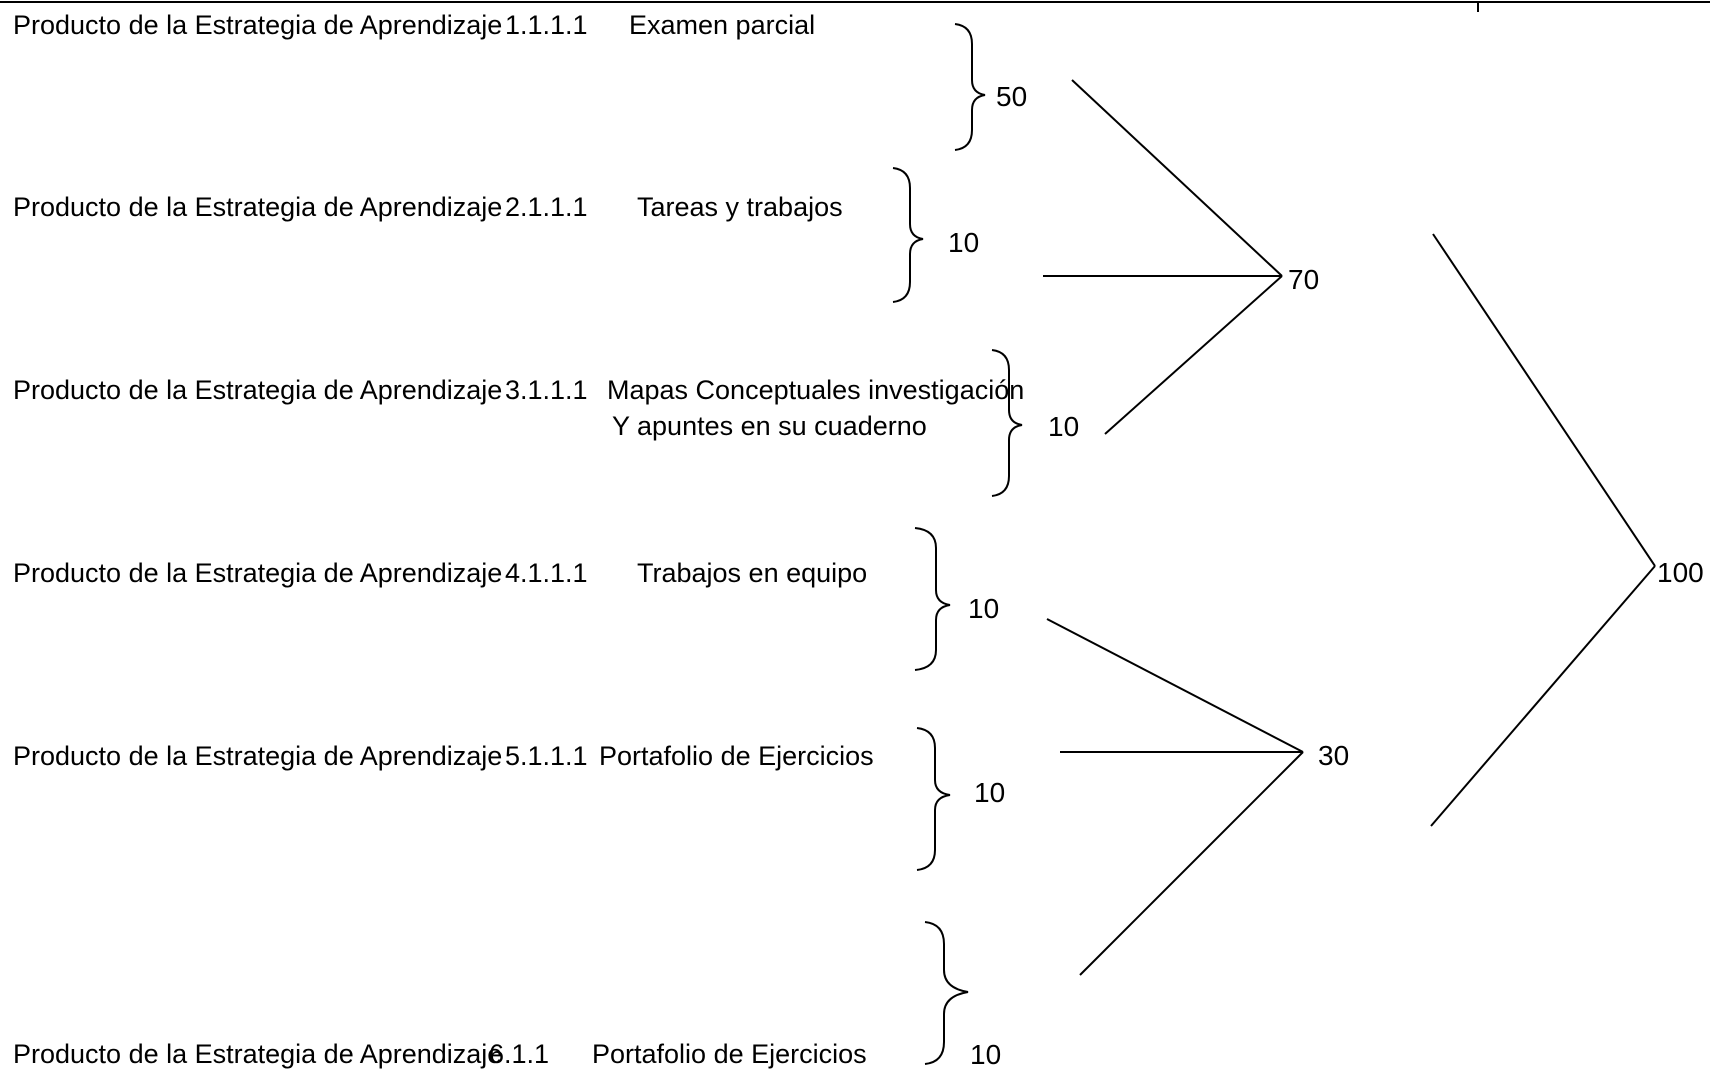  What do you see at coordinates (546, 756) in the screenshot?
I see `product-code: 5.1.1.1` at bounding box center [546, 756].